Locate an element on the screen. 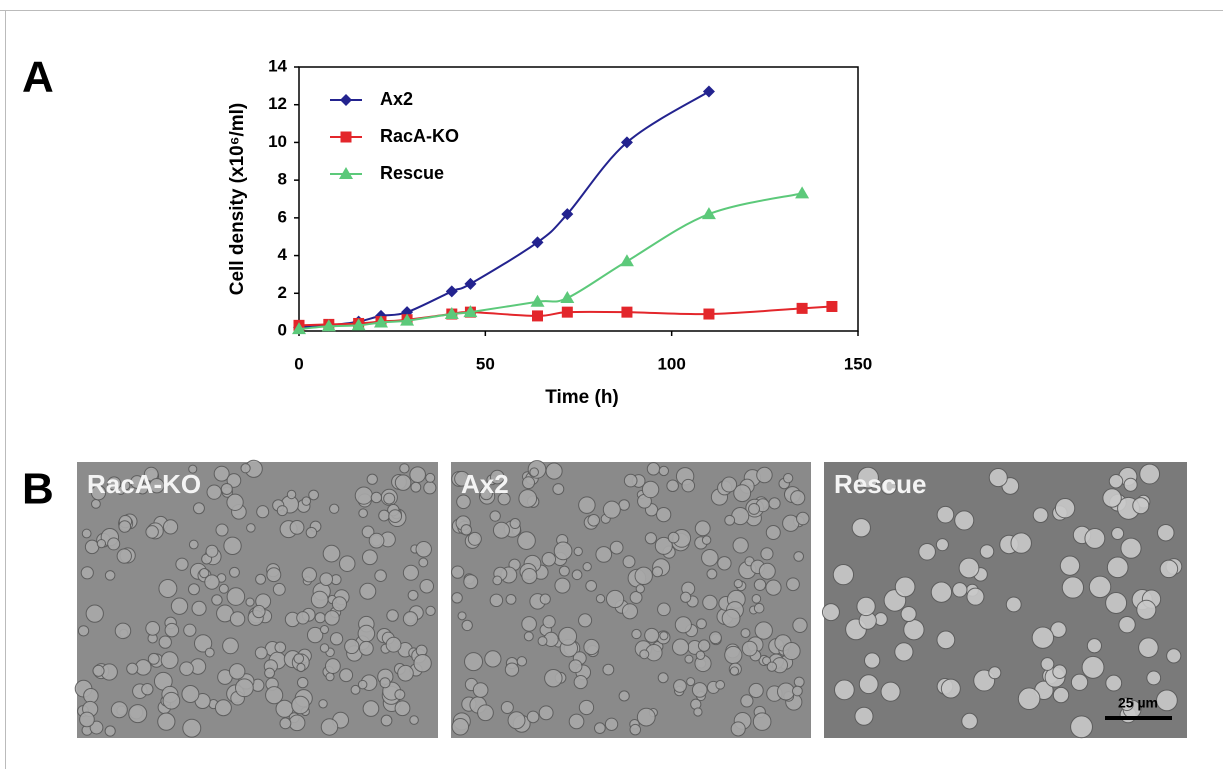 Image resolution: width=1223 pixels, height=769 pixels. image-label: Ax2 is located at coordinates (485, 484).